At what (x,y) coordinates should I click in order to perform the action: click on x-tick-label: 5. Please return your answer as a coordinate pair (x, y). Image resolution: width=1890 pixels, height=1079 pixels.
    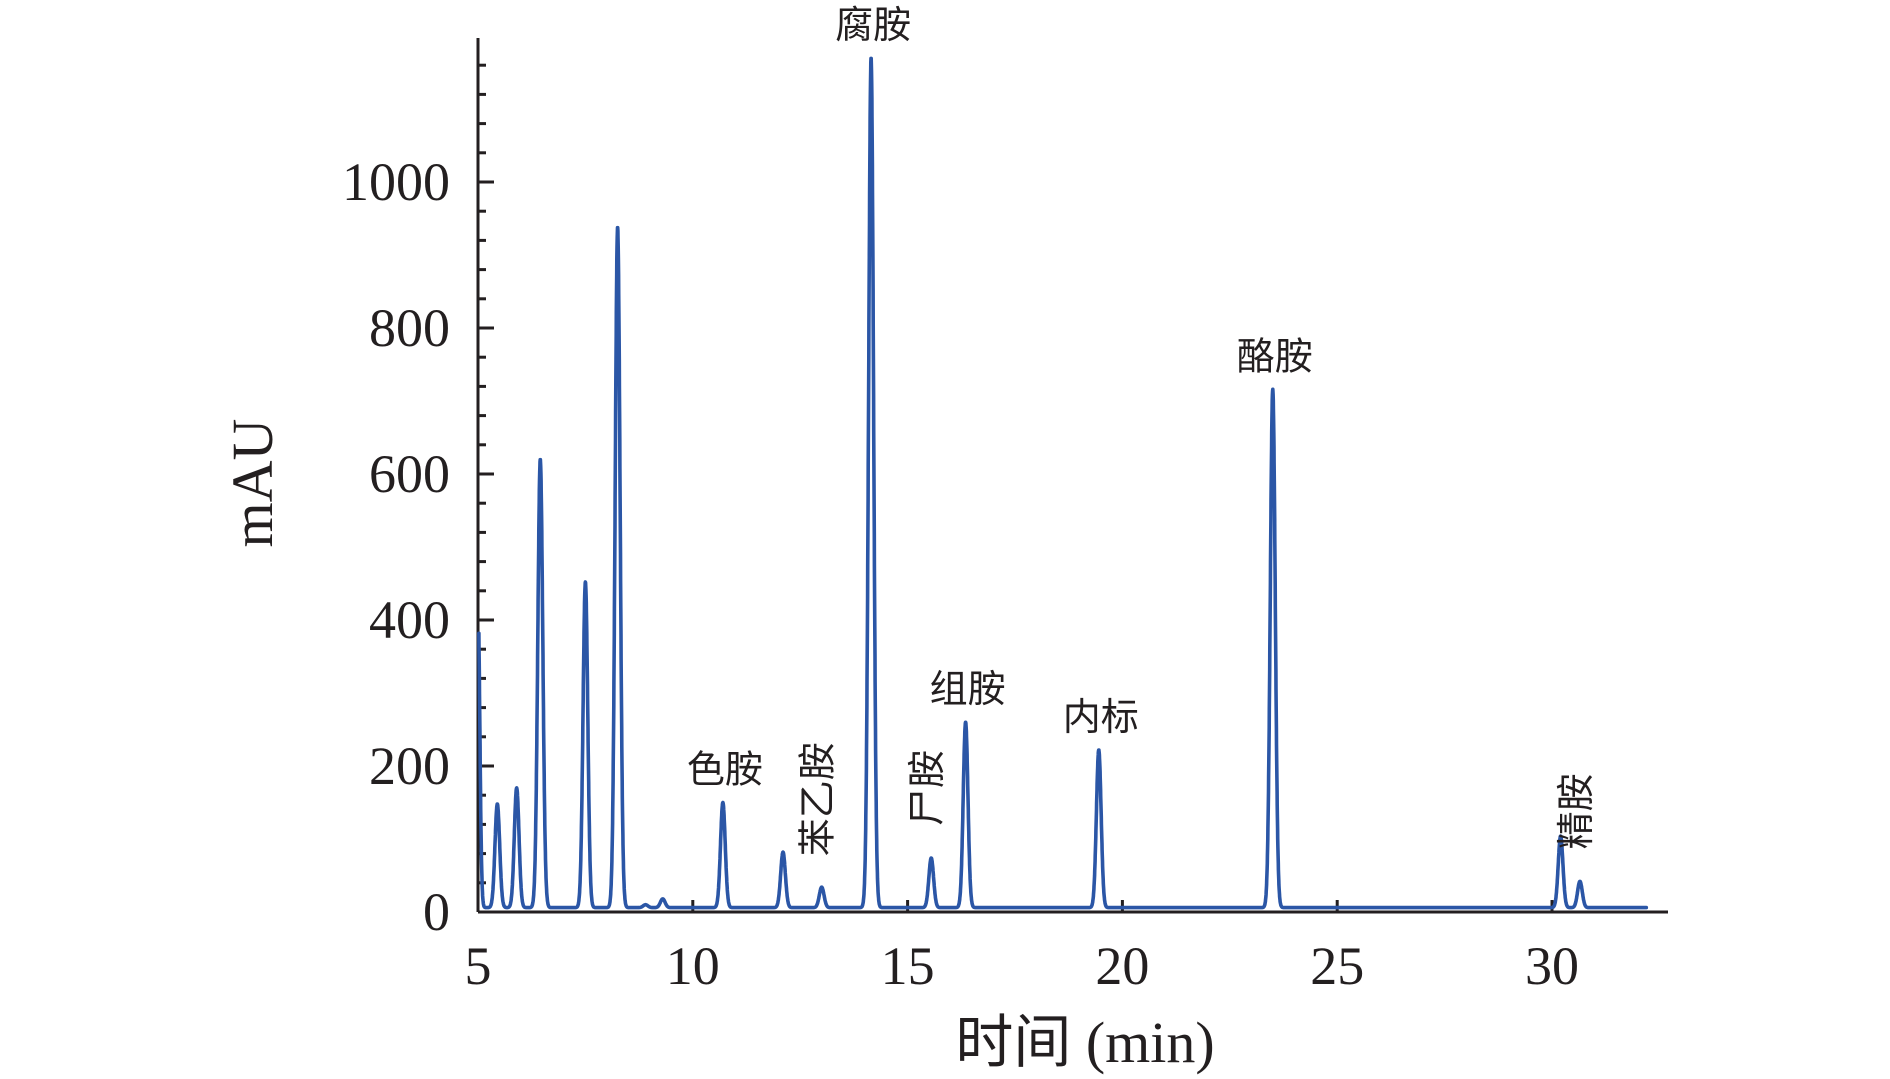
    Looking at the image, I should click on (478, 966).